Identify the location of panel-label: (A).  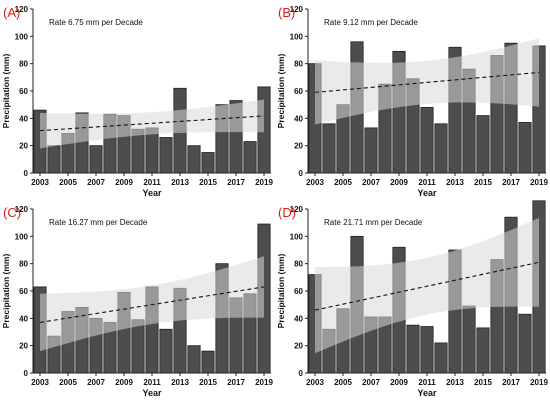
(11, 12).